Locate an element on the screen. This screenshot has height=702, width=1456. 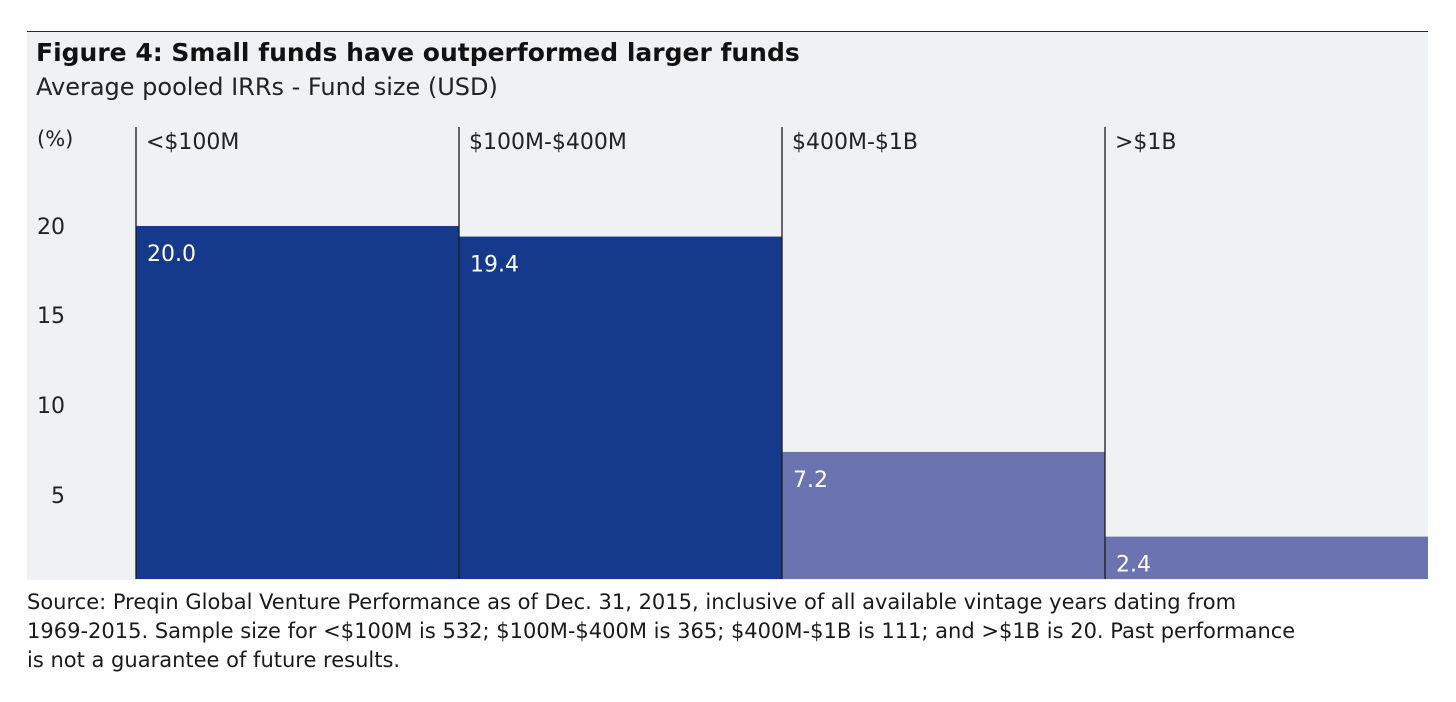
category-label: <$100M is located at coordinates (192, 142).